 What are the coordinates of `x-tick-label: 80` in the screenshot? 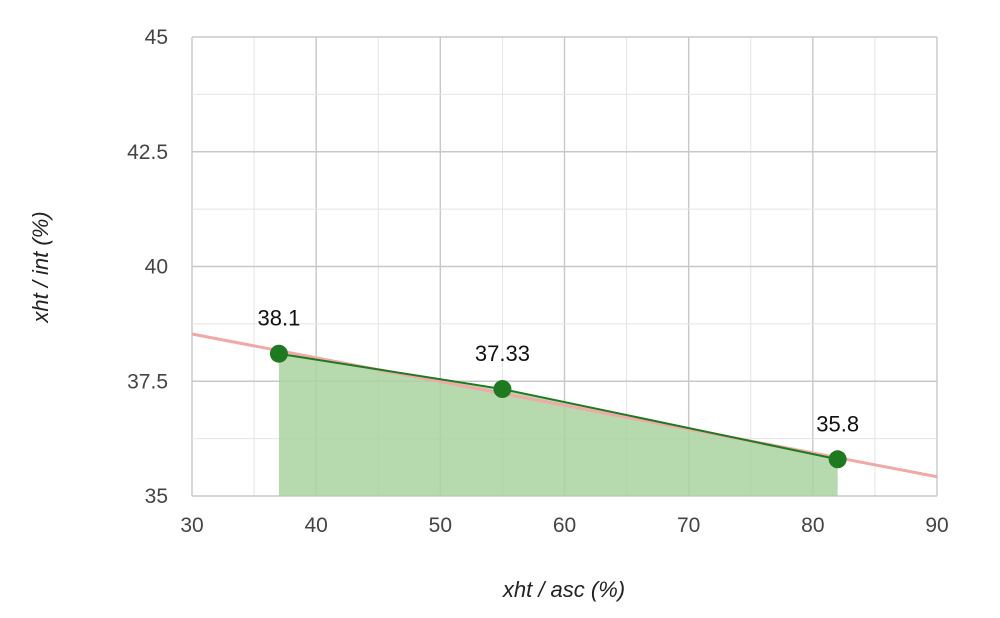 It's located at (812, 525).